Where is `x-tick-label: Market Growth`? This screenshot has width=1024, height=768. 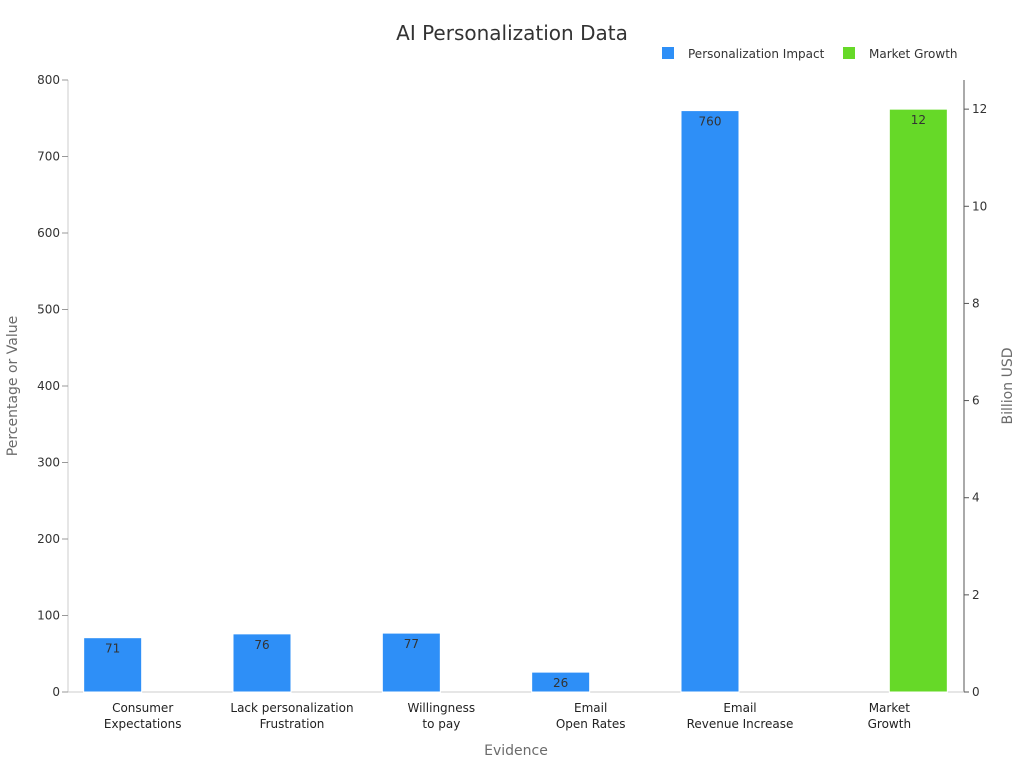 x-tick-label: Market Growth is located at coordinates (889, 716).